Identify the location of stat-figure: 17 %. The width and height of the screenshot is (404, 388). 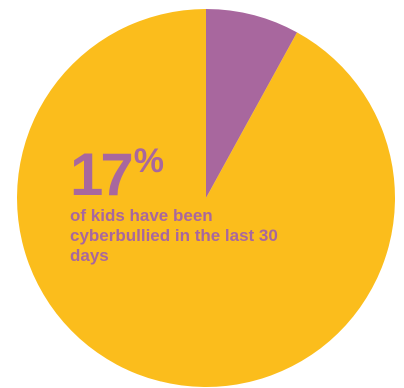
(180, 174).